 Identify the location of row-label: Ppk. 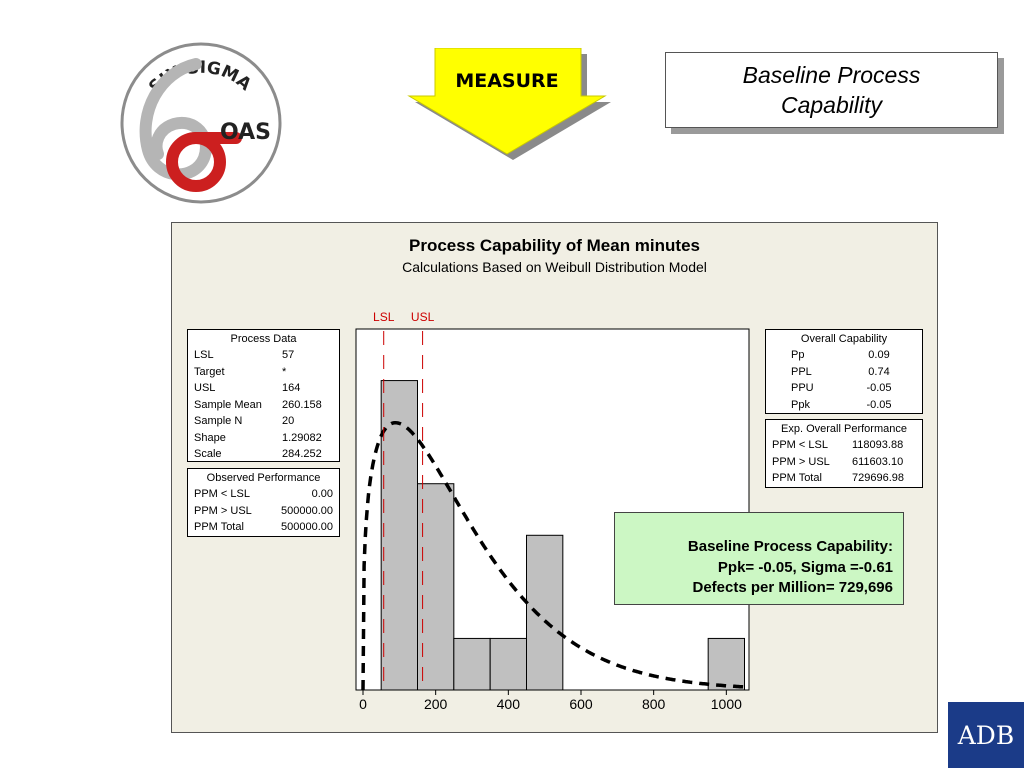
(800, 404).